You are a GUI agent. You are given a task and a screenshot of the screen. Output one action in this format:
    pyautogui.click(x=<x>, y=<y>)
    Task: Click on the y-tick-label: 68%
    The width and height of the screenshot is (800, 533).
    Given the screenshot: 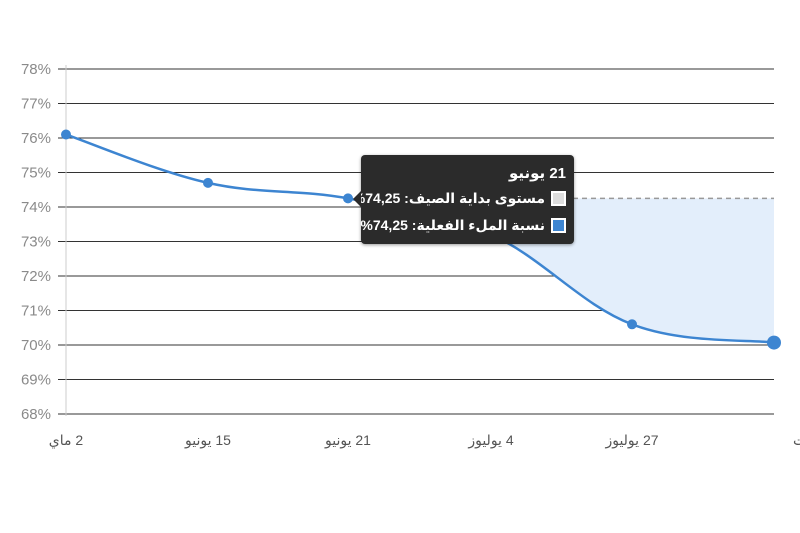 What is the action you would take?
    pyautogui.click(x=36, y=414)
    